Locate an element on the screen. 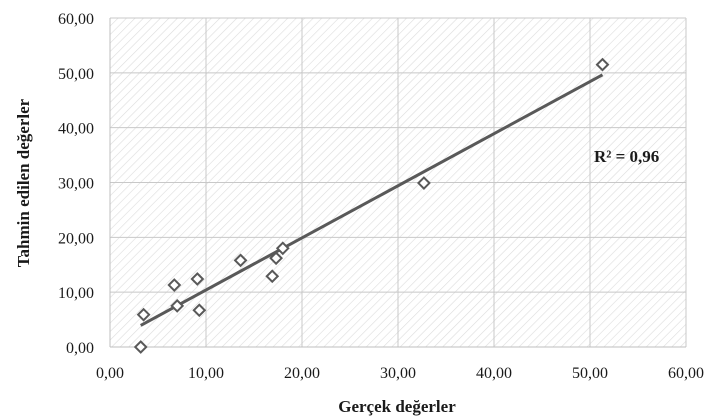  x-tick-label: 60,00 is located at coordinates (686, 373).